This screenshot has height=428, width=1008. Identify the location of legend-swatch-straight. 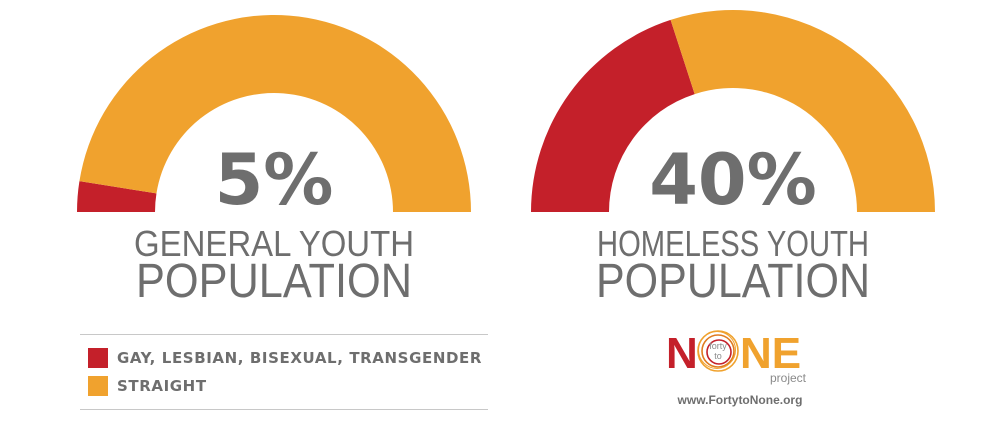
(98, 386).